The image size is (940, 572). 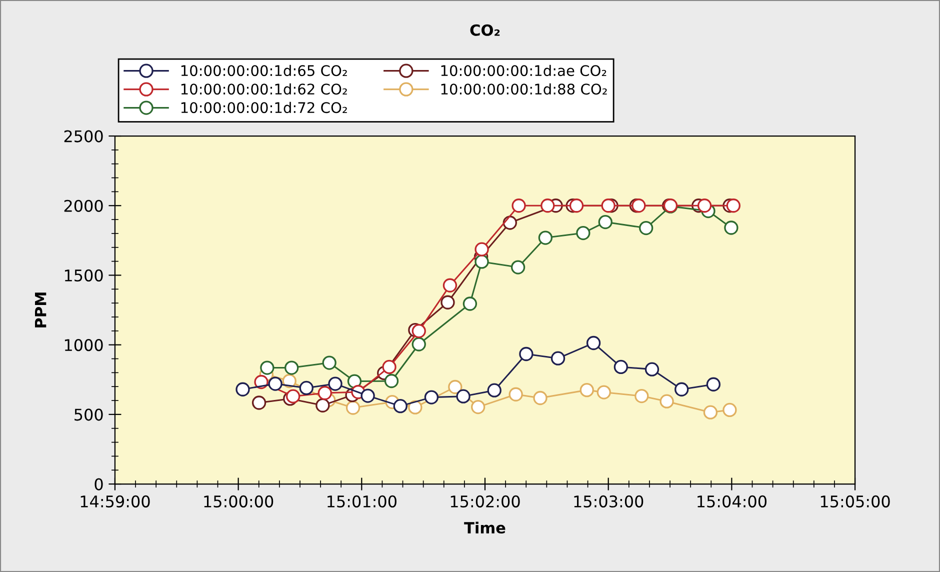 What do you see at coordinates (485, 528) in the screenshot?
I see `x-axis-title: Time` at bounding box center [485, 528].